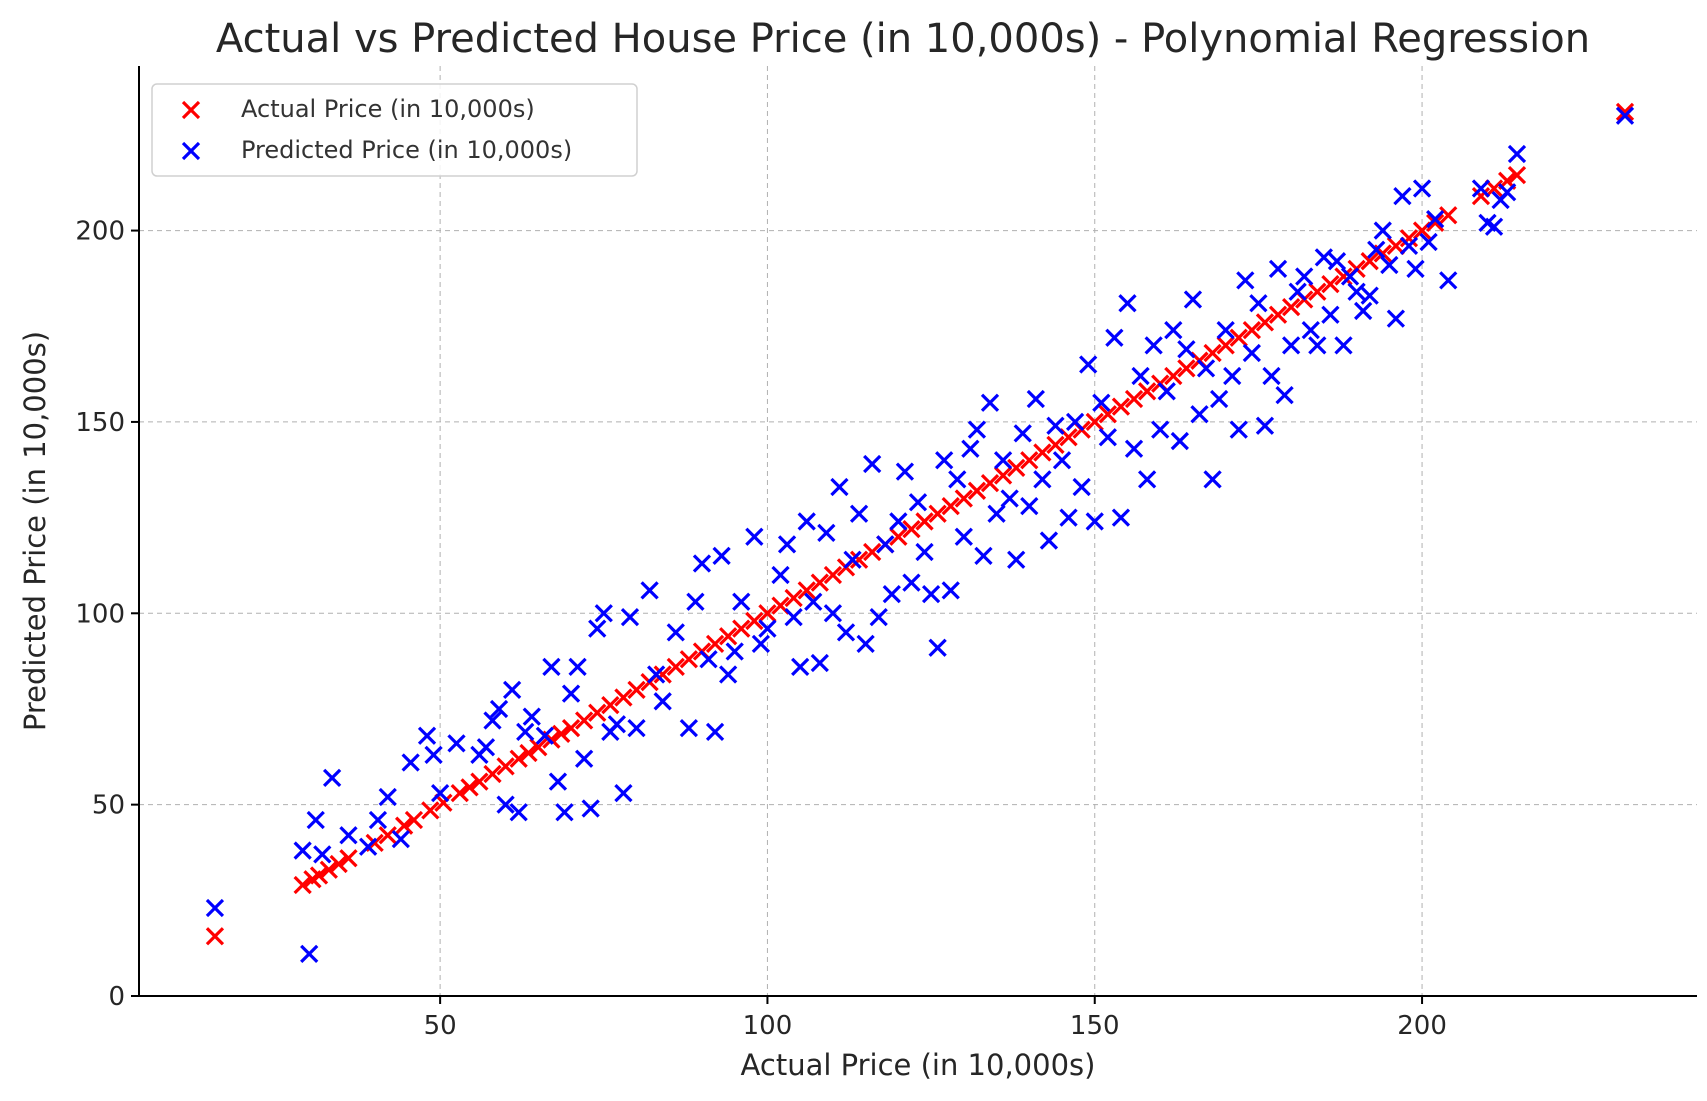 This screenshot has width=1707, height=1101. What do you see at coordinates (100, 423) in the screenshot?
I see `y-tick-label: 150` at bounding box center [100, 423].